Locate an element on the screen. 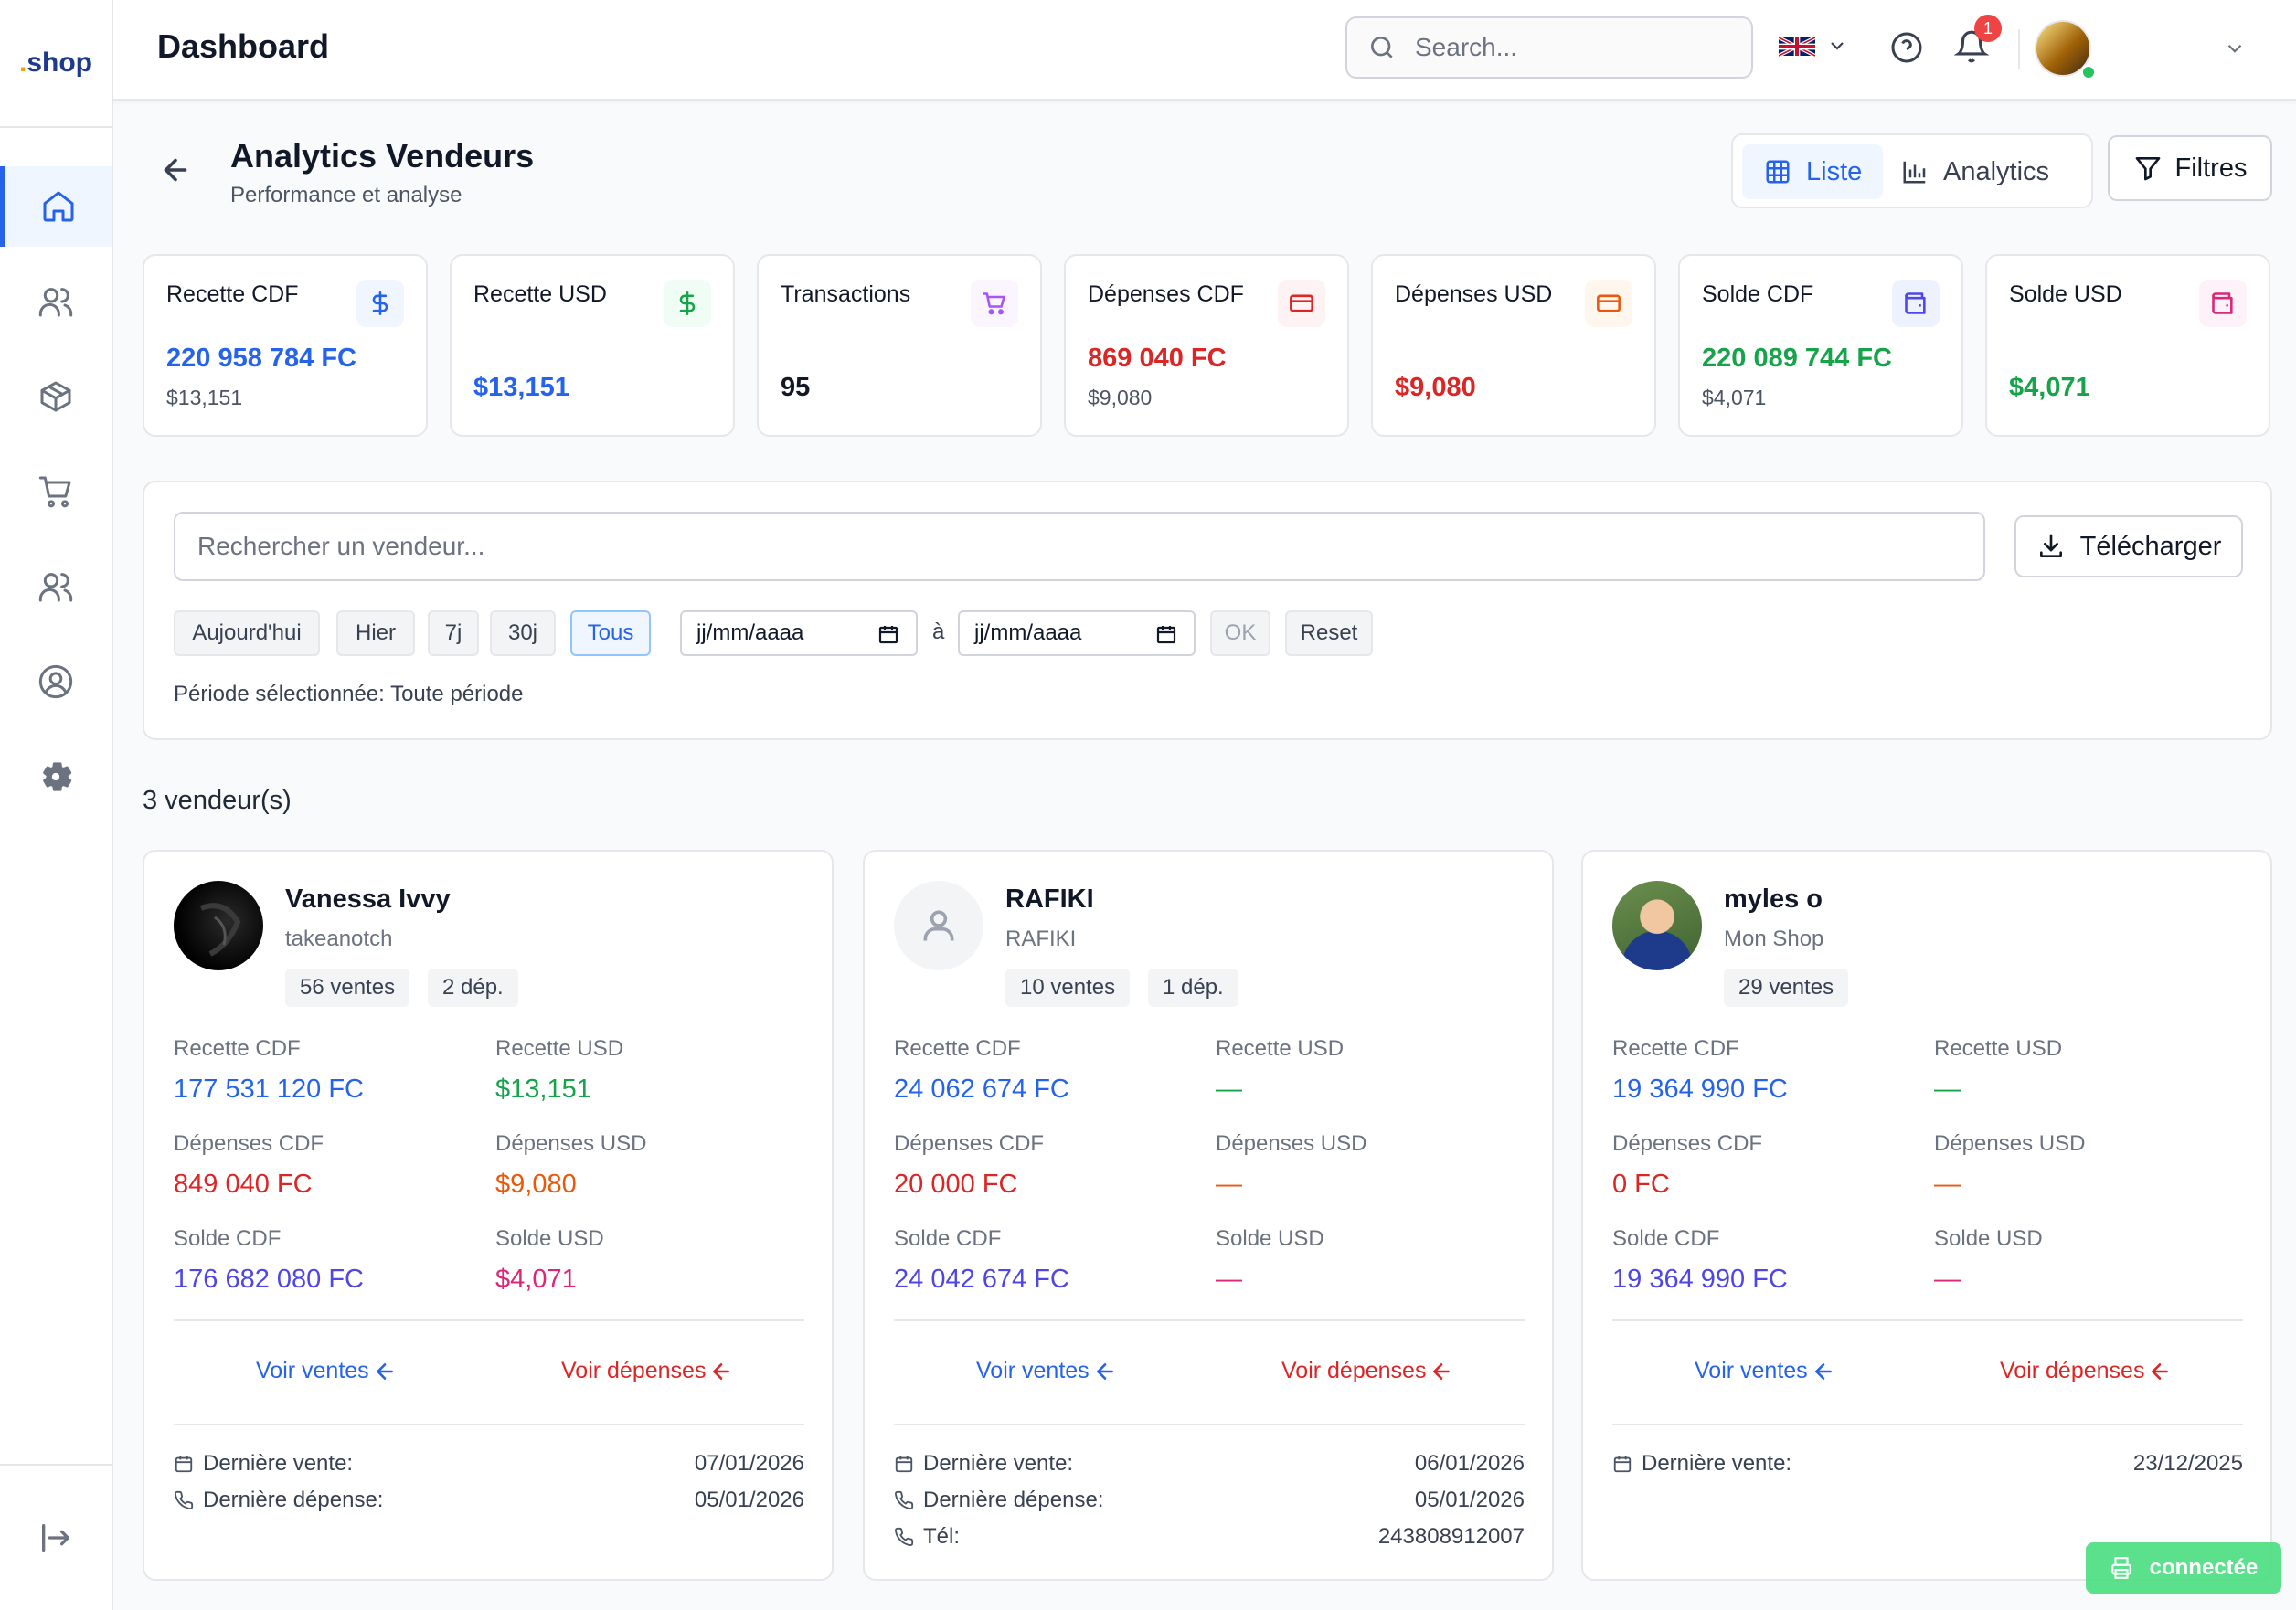 The height and width of the screenshot is (1610, 2296). view-expenses-label: Voir dépenses is located at coordinates (1354, 1371).